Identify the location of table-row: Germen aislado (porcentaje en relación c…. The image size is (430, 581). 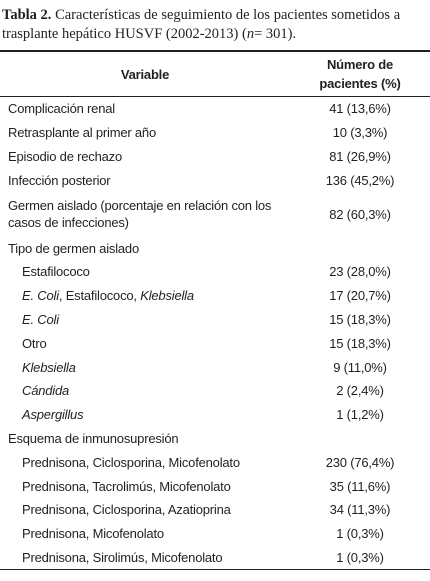
(215, 214).